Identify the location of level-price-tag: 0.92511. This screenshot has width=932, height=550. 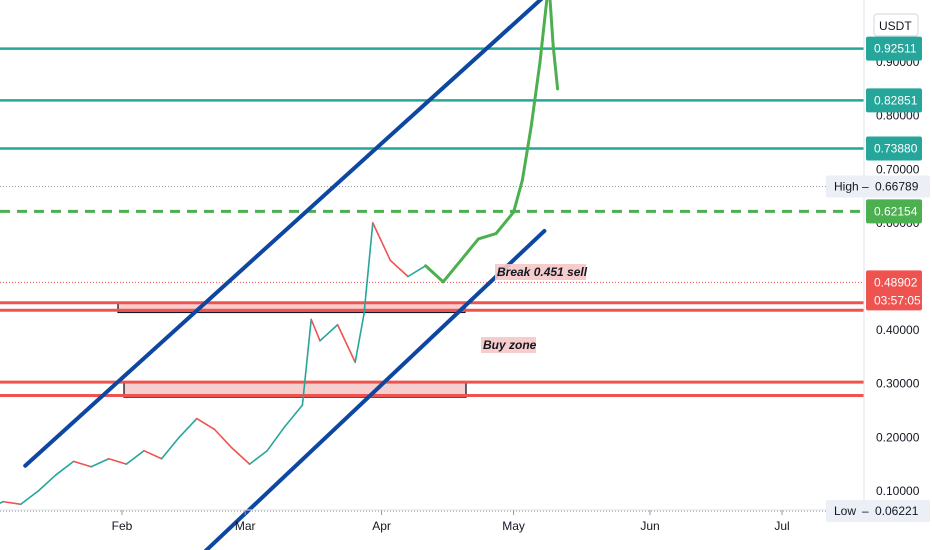
(895, 49).